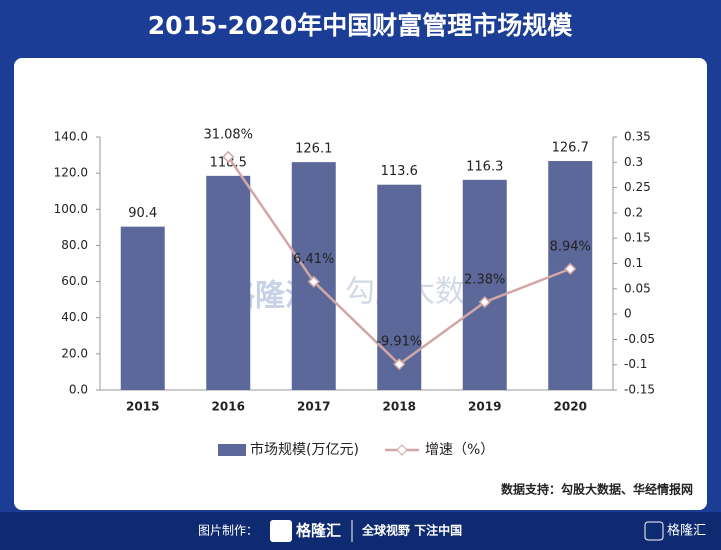 This screenshot has width=721, height=550. I want to click on y2-tick-label: 0.05, so click(637, 288).